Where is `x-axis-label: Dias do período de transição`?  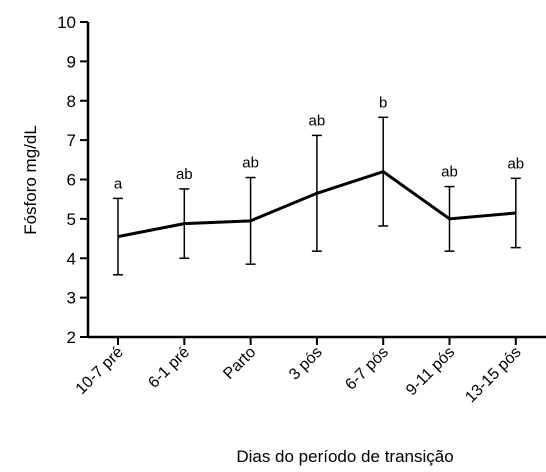
x-axis-label: Dias do período de transição is located at coordinates (344, 456).